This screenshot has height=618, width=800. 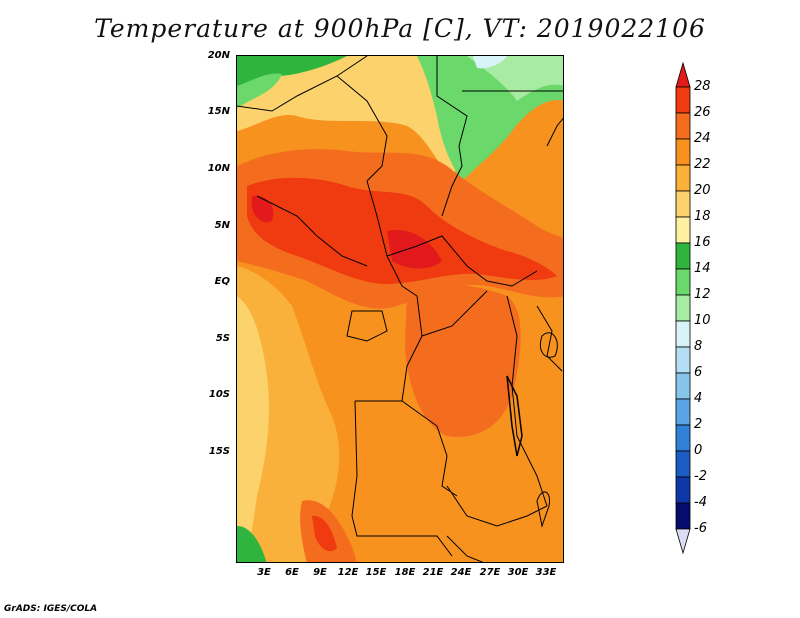 What do you see at coordinates (700, 502) in the screenshot?
I see `colorbar-tick-label: -4` at bounding box center [700, 502].